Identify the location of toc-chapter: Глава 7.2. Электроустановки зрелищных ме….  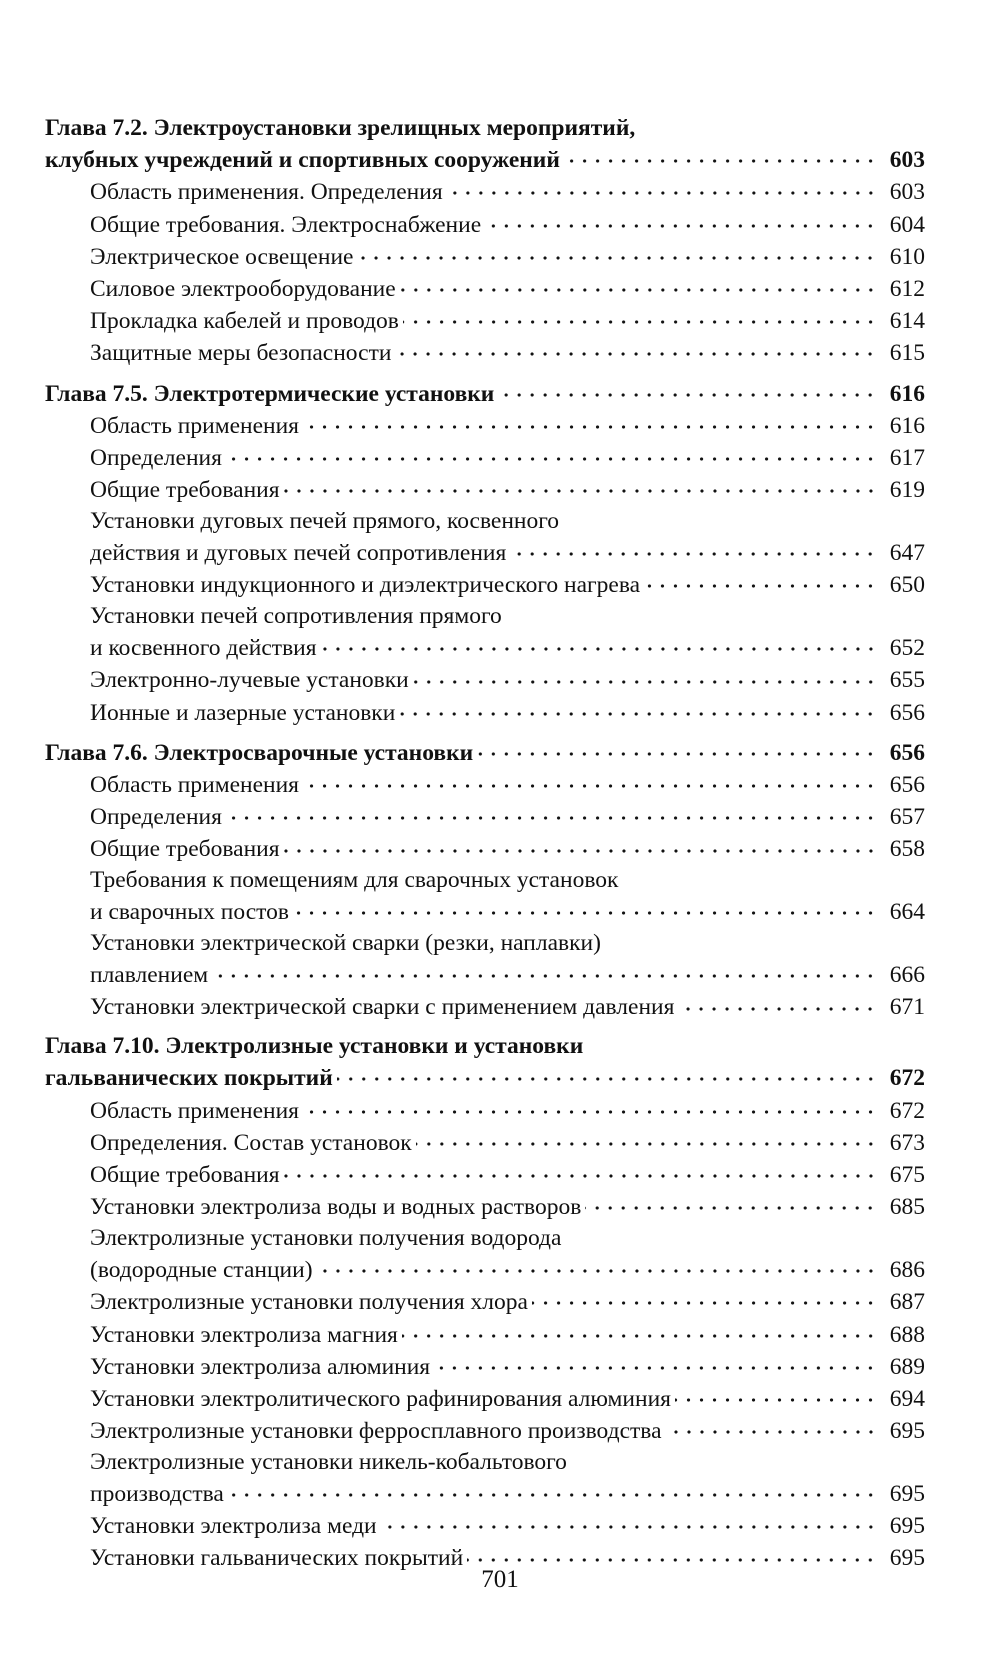
(485, 241).